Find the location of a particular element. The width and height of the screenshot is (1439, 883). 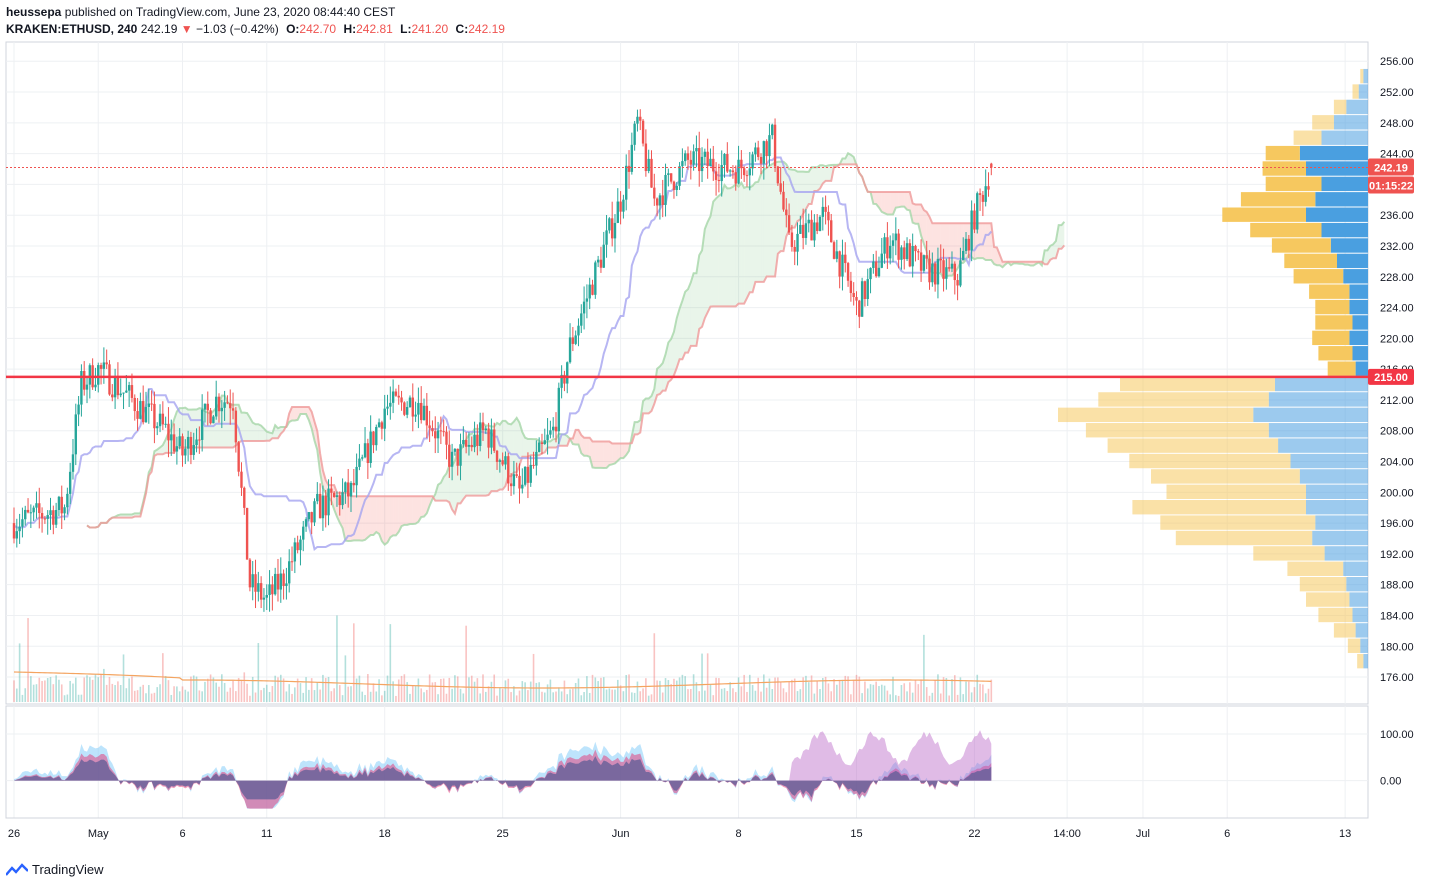

symbol-label: KRAKEN:ETHUSD, 240 is located at coordinates (72, 29).